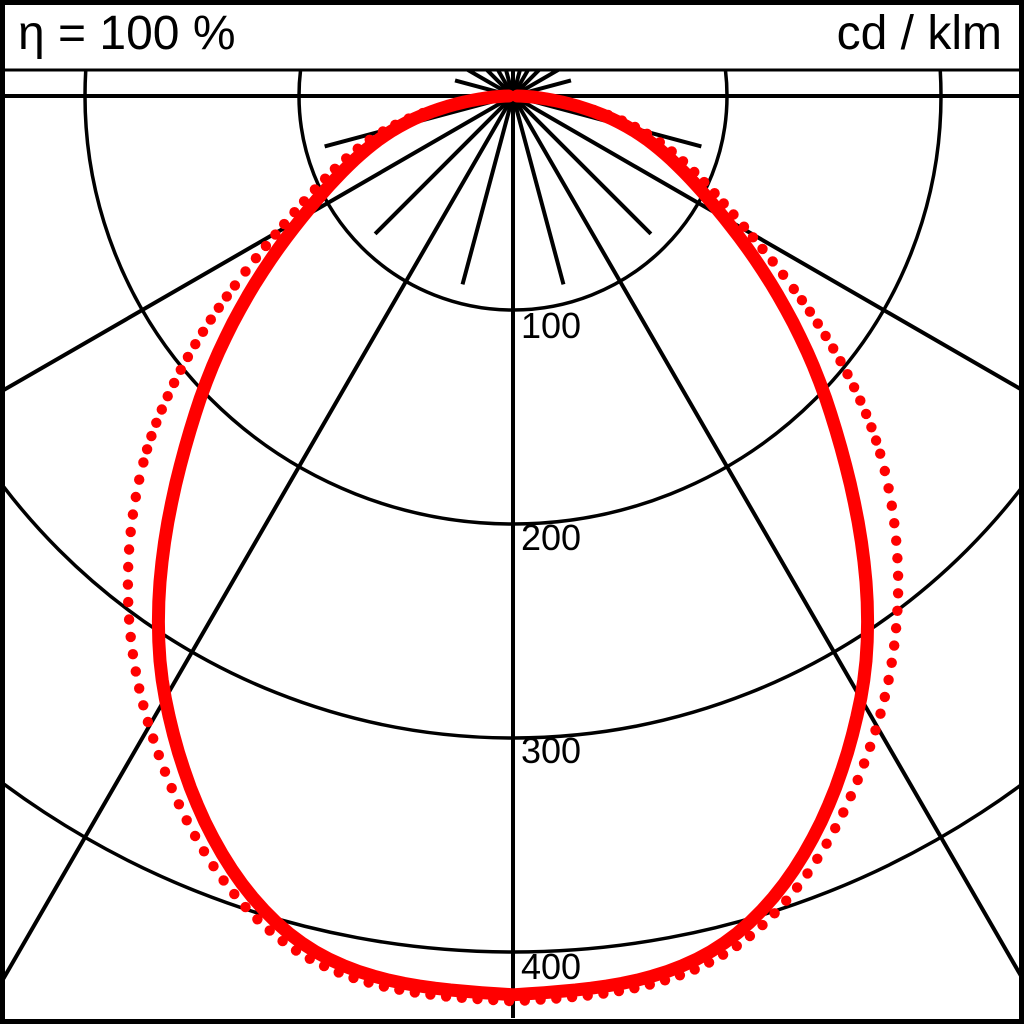  What do you see at coordinates (457, 153) in the screenshot?
I see `minor-ray-left-45deg` at bounding box center [457, 153].